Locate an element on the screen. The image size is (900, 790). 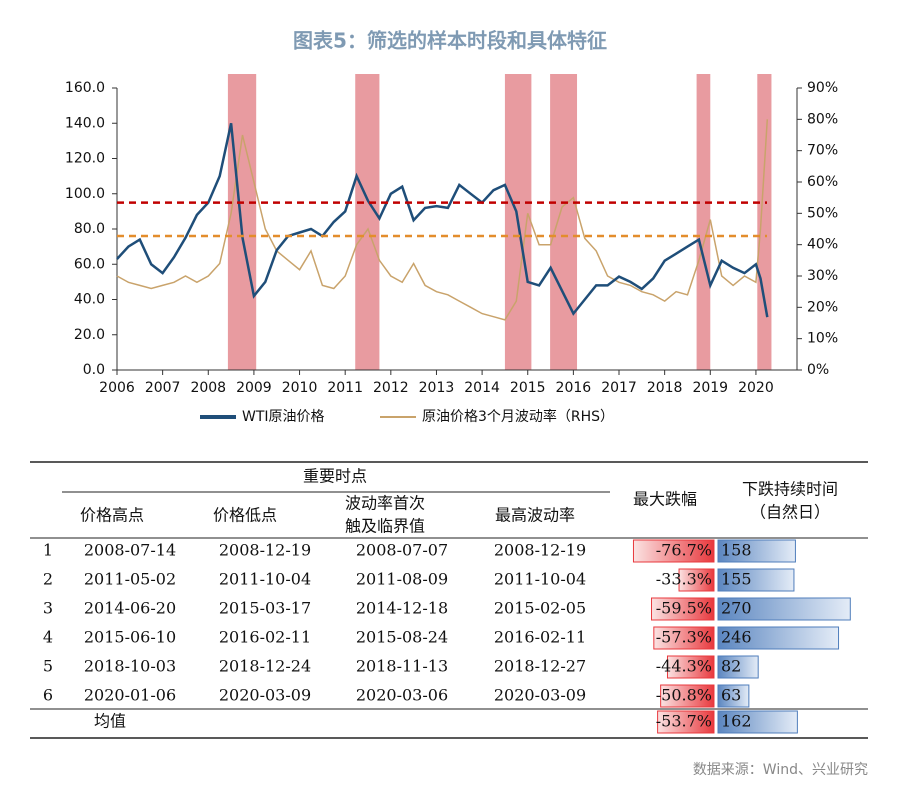
date-cell: 2008-07-14 is located at coordinates (130, 550).